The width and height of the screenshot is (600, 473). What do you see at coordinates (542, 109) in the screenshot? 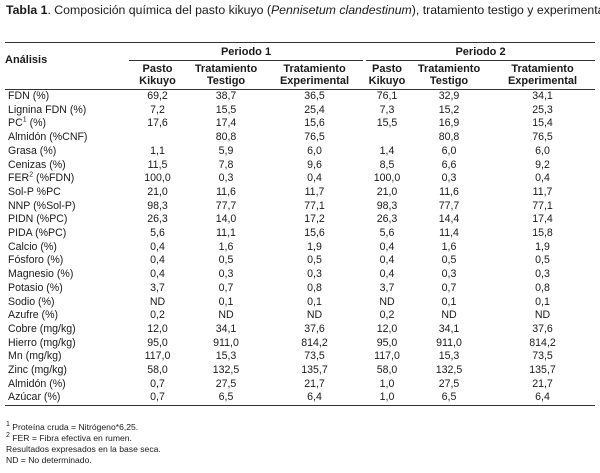
I see `table-cell: 25,3` at bounding box center [542, 109].